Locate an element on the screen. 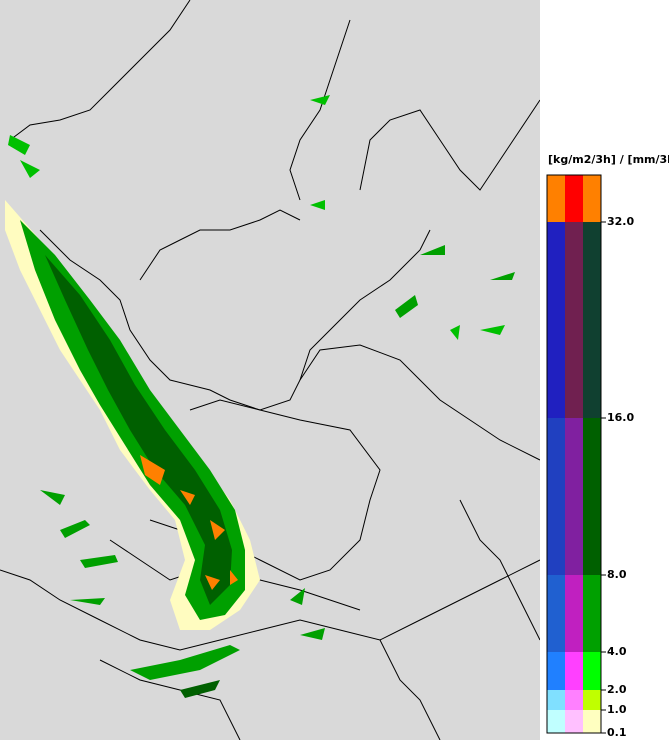 The image size is (669, 740). legend-title: [kg/m2/3h] / [mm/3h] is located at coordinates (608, 159).